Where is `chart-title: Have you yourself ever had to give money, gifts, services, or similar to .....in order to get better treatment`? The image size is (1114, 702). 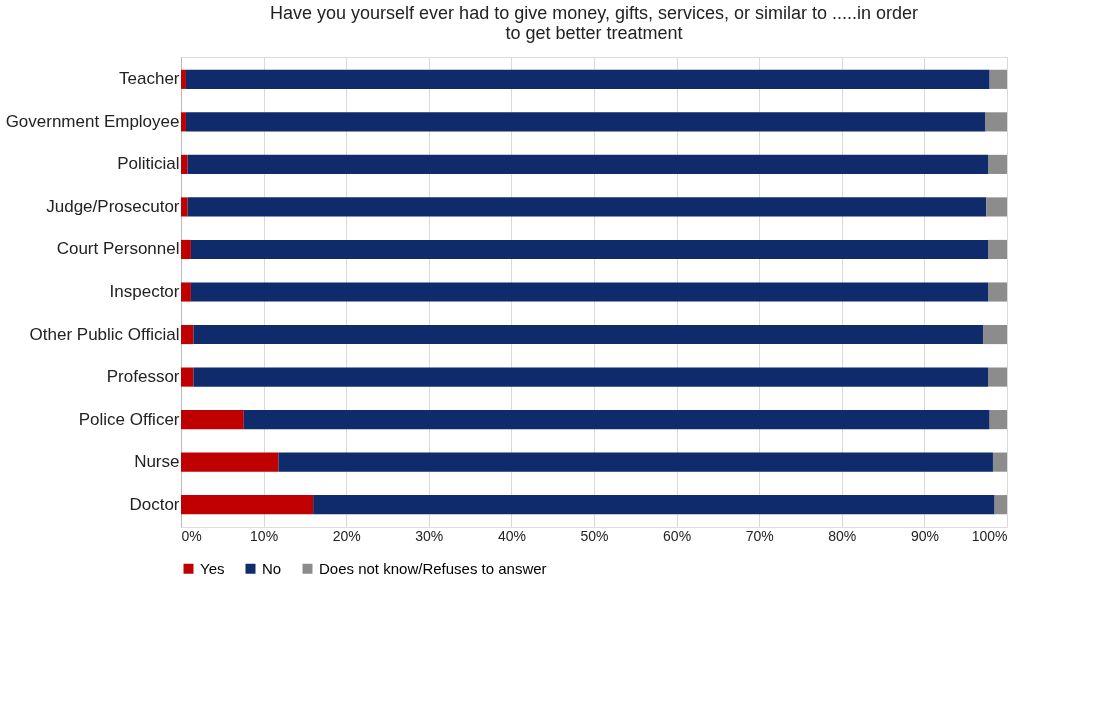 chart-title: Have you yourself ever had to give money, gifts, services, or similar to .....in order to get better treatment is located at coordinates (594, 23).